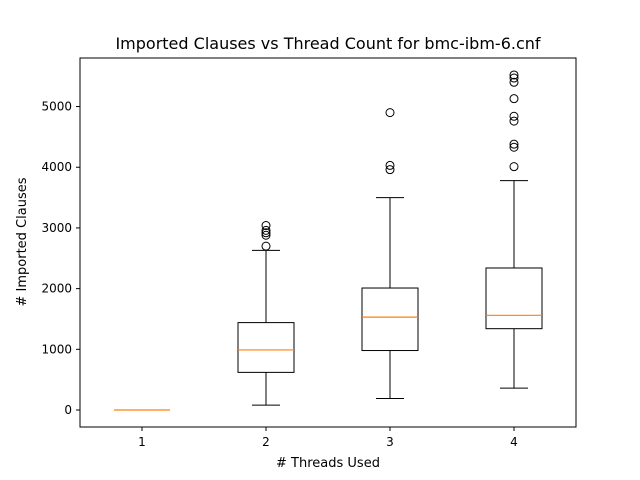 The height and width of the screenshot is (480, 640). I want to click on y-tick-label: 1000, so click(56, 349).